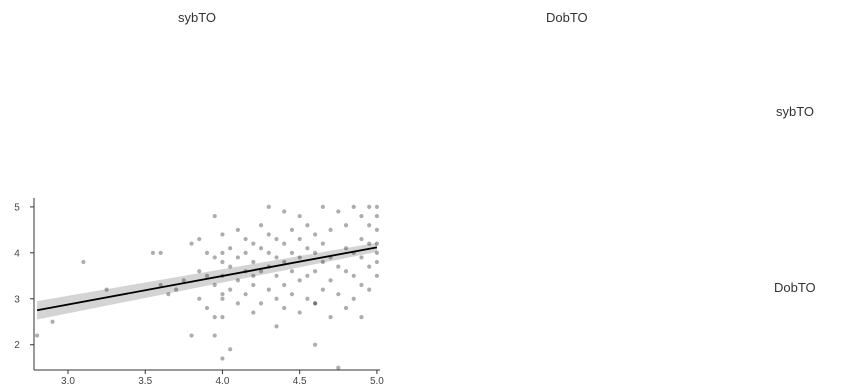  I want to click on y-tick-label: 5, so click(17, 207).